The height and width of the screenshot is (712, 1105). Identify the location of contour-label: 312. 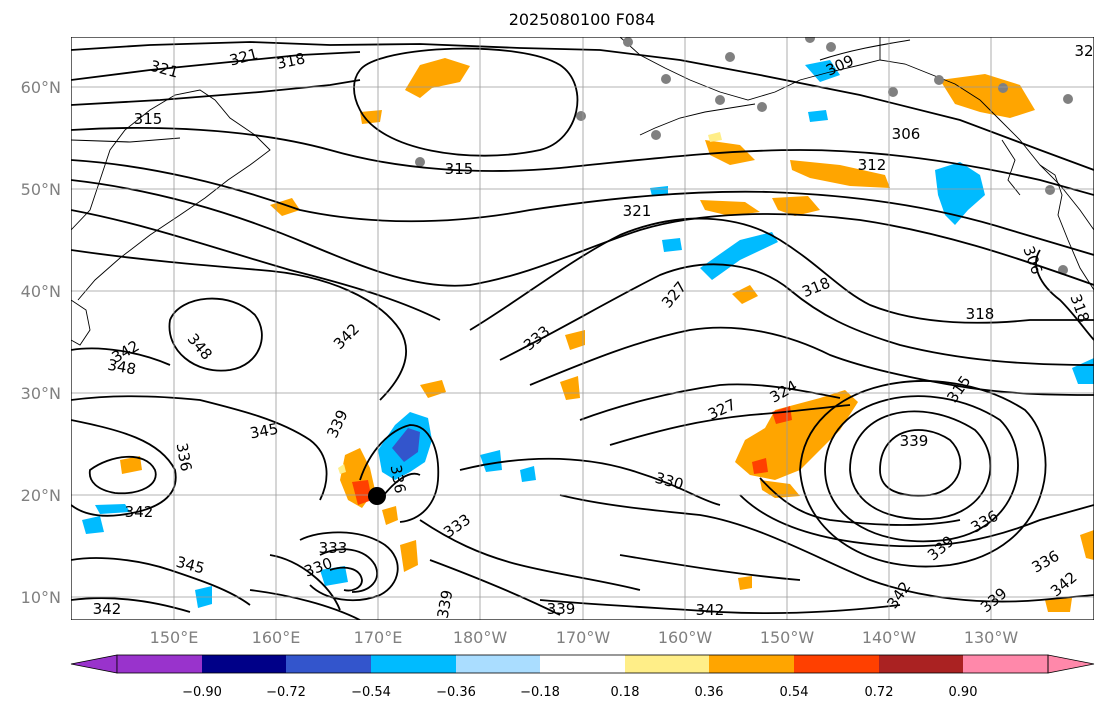
(872, 165).